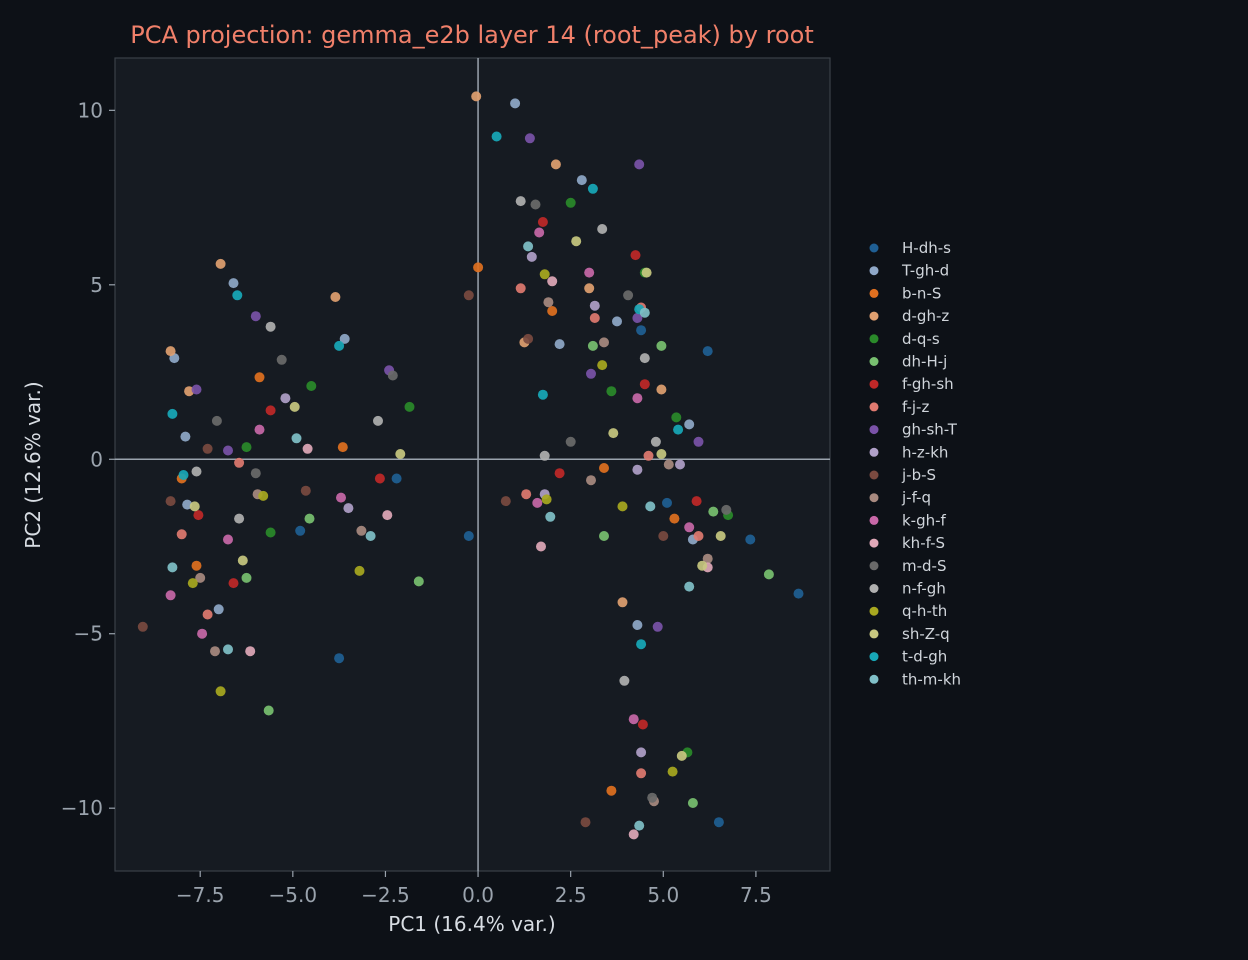 This screenshot has width=1248, height=960. Describe the element at coordinates (874, 588) in the screenshot. I see `legend-marker-n-f-gh` at that location.